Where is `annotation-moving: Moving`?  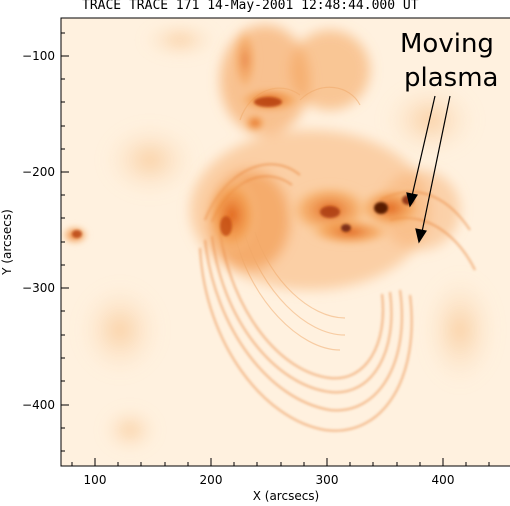 annotation-moving: Moving is located at coordinates (447, 44).